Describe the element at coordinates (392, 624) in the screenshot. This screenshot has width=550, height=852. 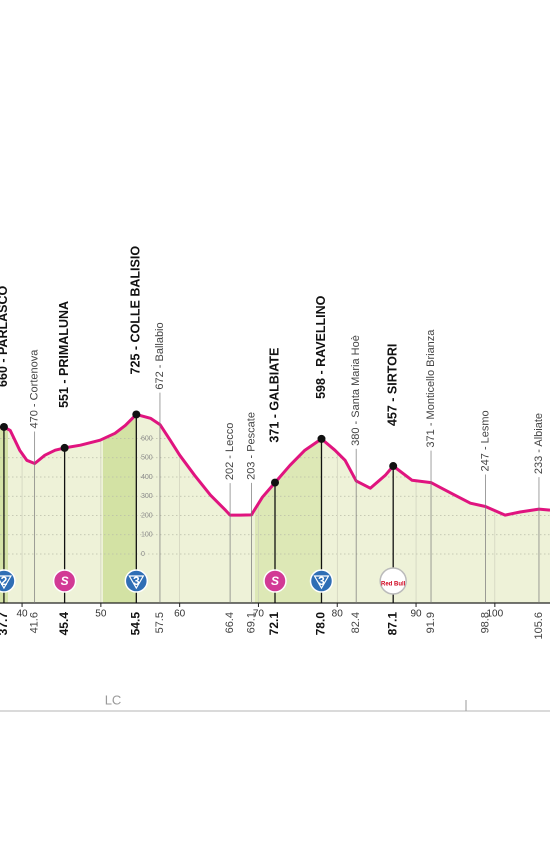
I see `waypoint-km: 87.1` at that location.